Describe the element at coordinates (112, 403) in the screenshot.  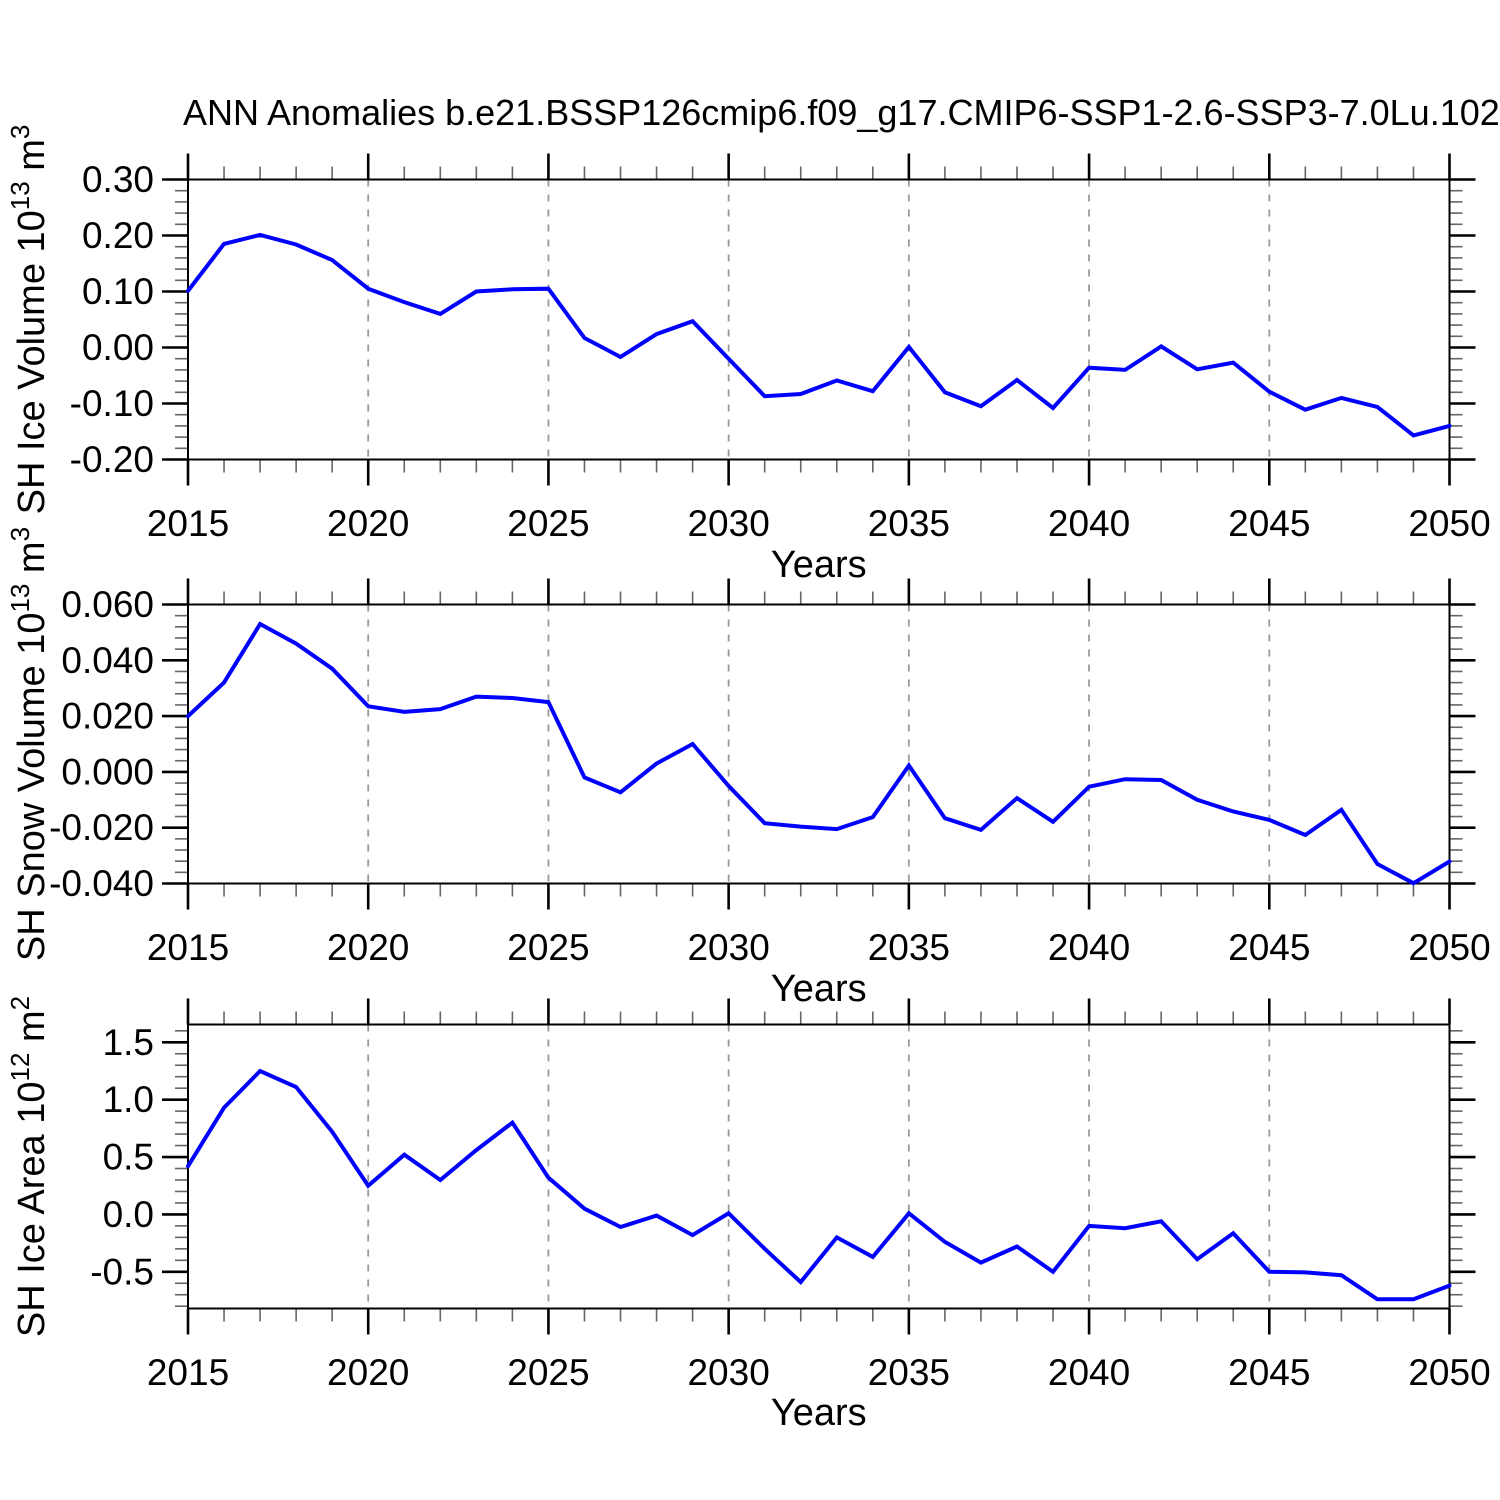
I see `y-axis-tick-label: -0.10` at that location.